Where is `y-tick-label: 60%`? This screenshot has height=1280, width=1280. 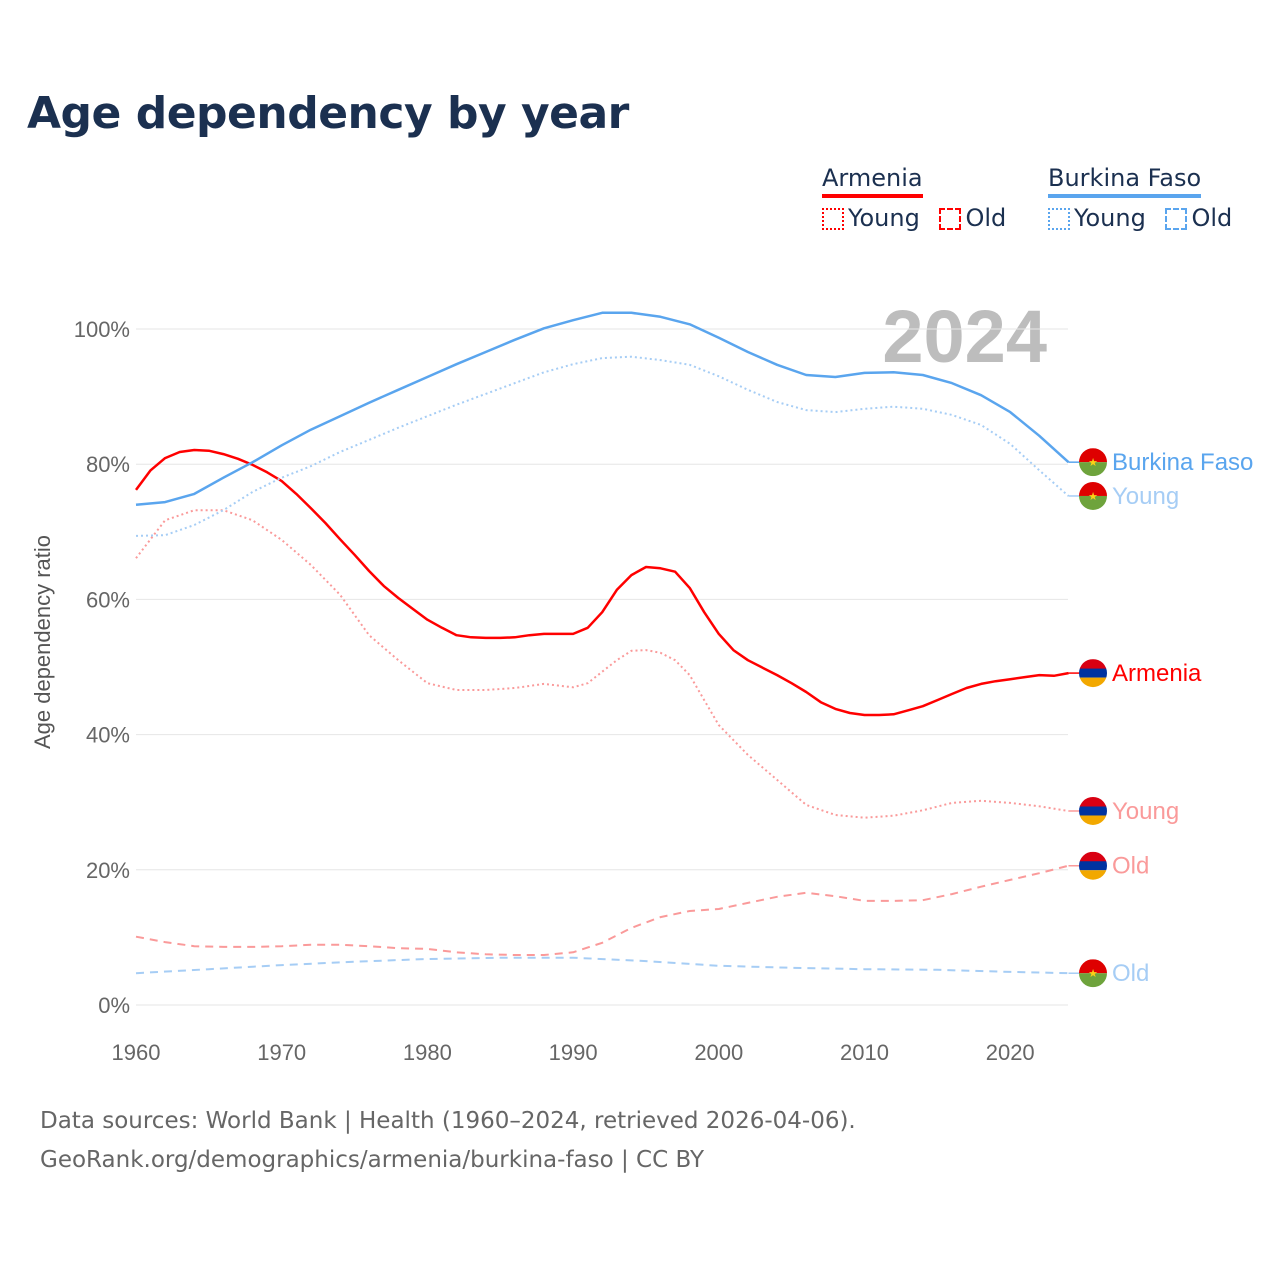 y-tick-label: 60% is located at coordinates (108, 599).